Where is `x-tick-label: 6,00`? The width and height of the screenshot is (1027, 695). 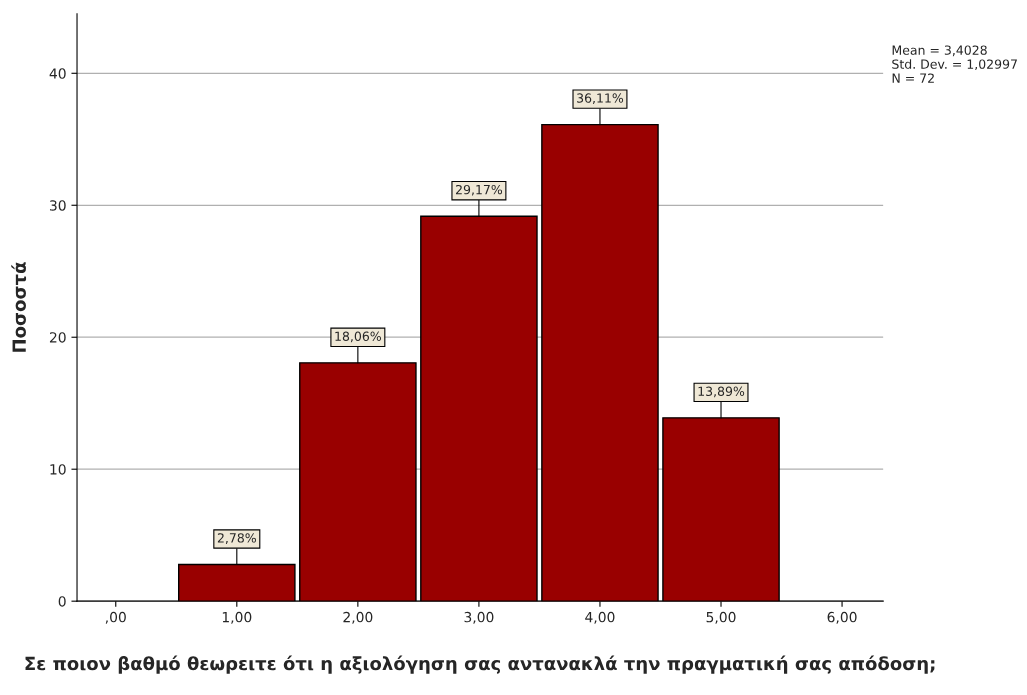 x-tick-label: 6,00 is located at coordinates (842, 617).